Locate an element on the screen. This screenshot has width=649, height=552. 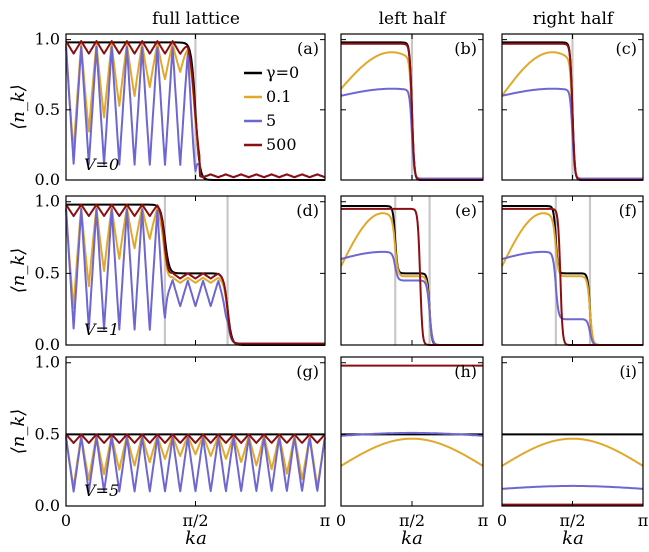
panel-a: 0.0 0.5 1.0 (a) V=0 ⟨n_k⟩ is located at coordinates (167, 109).